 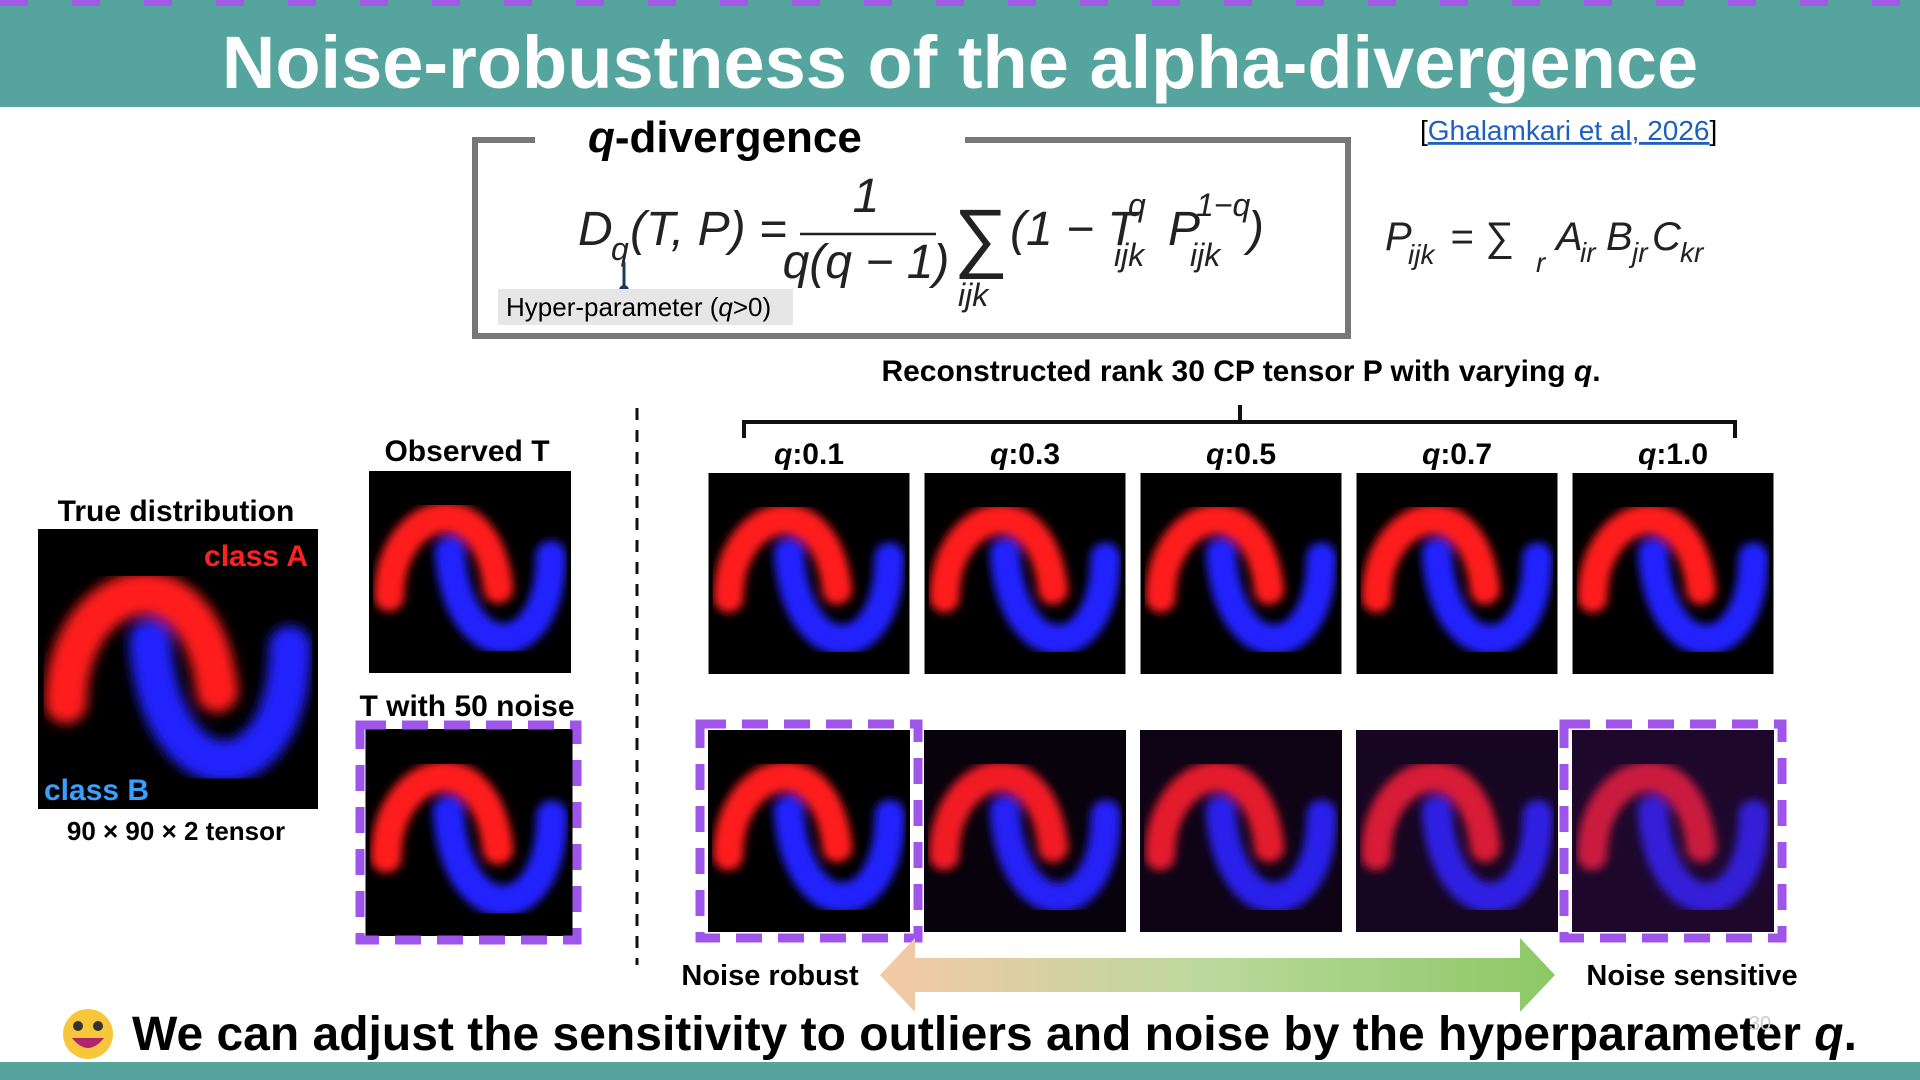 I want to click on f: D, so click(x=595, y=229).